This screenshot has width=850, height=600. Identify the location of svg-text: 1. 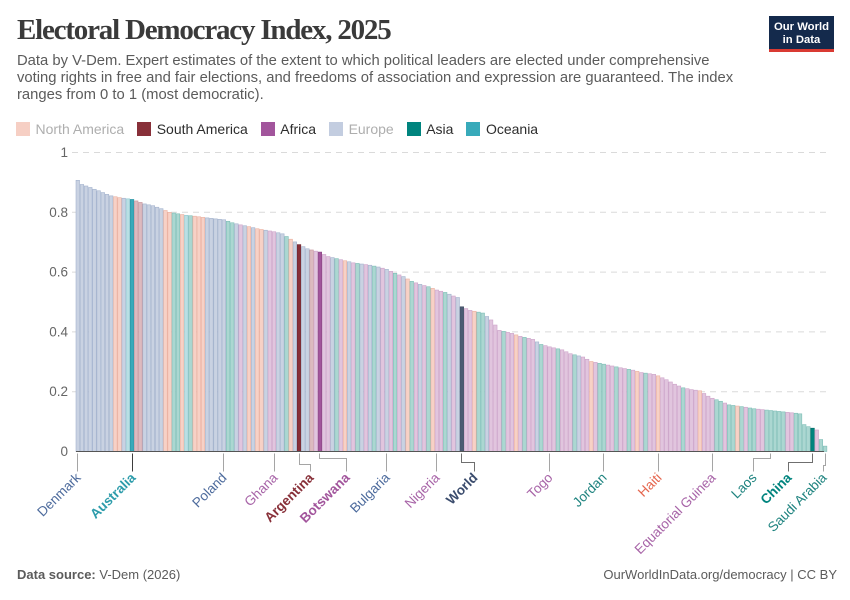
(64, 152).